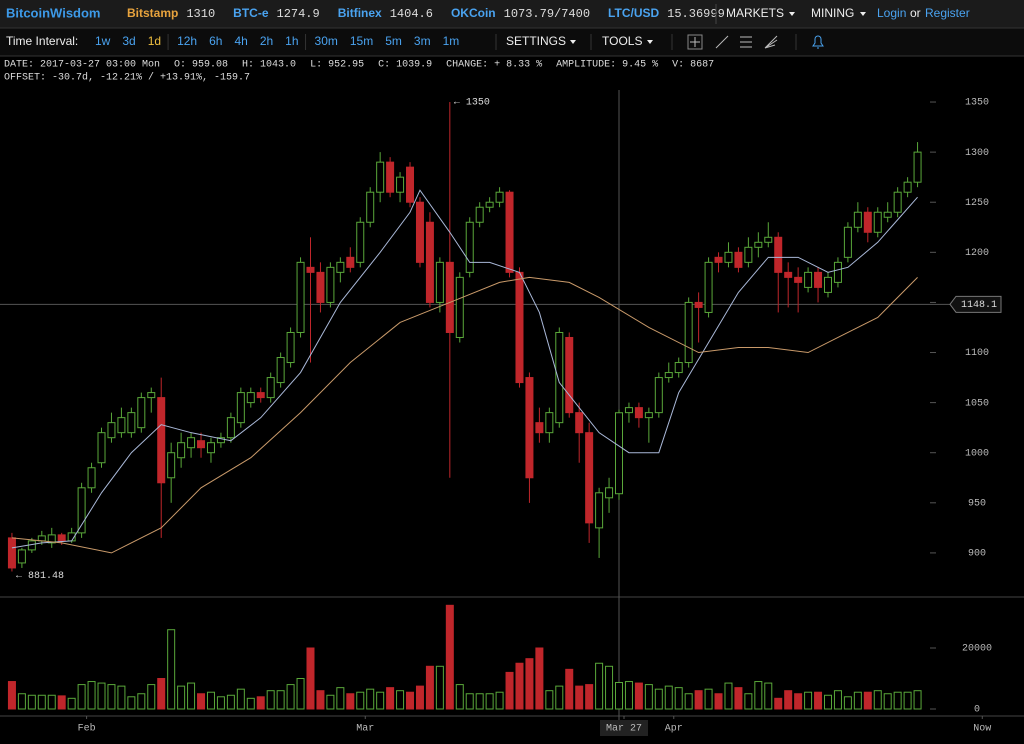  Describe the element at coordinates (393, 41) in the screenshot. I see `interval-button: 5m` at that location.